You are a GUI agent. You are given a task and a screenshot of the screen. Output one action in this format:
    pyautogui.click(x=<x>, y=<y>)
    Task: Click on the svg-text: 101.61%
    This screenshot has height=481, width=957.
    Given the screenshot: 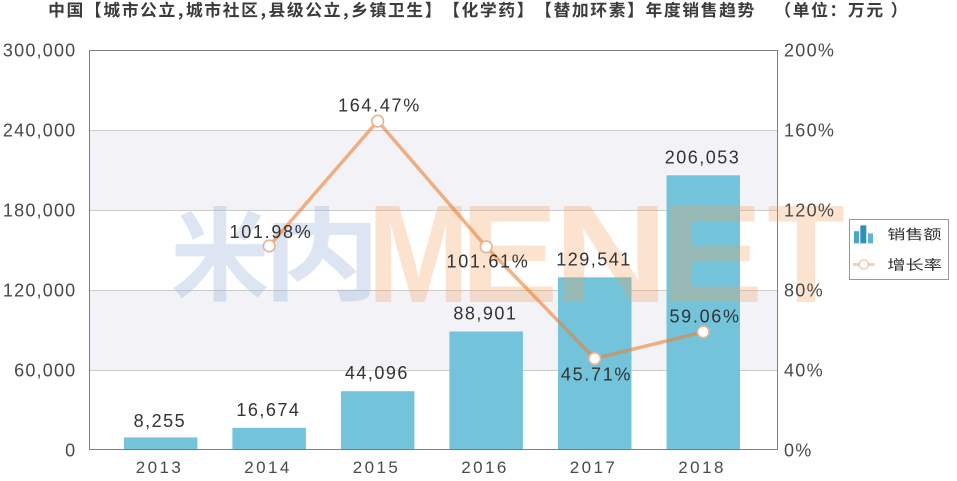 What is the action you would take?
    pyautogui.click(x=488, y=262)
    